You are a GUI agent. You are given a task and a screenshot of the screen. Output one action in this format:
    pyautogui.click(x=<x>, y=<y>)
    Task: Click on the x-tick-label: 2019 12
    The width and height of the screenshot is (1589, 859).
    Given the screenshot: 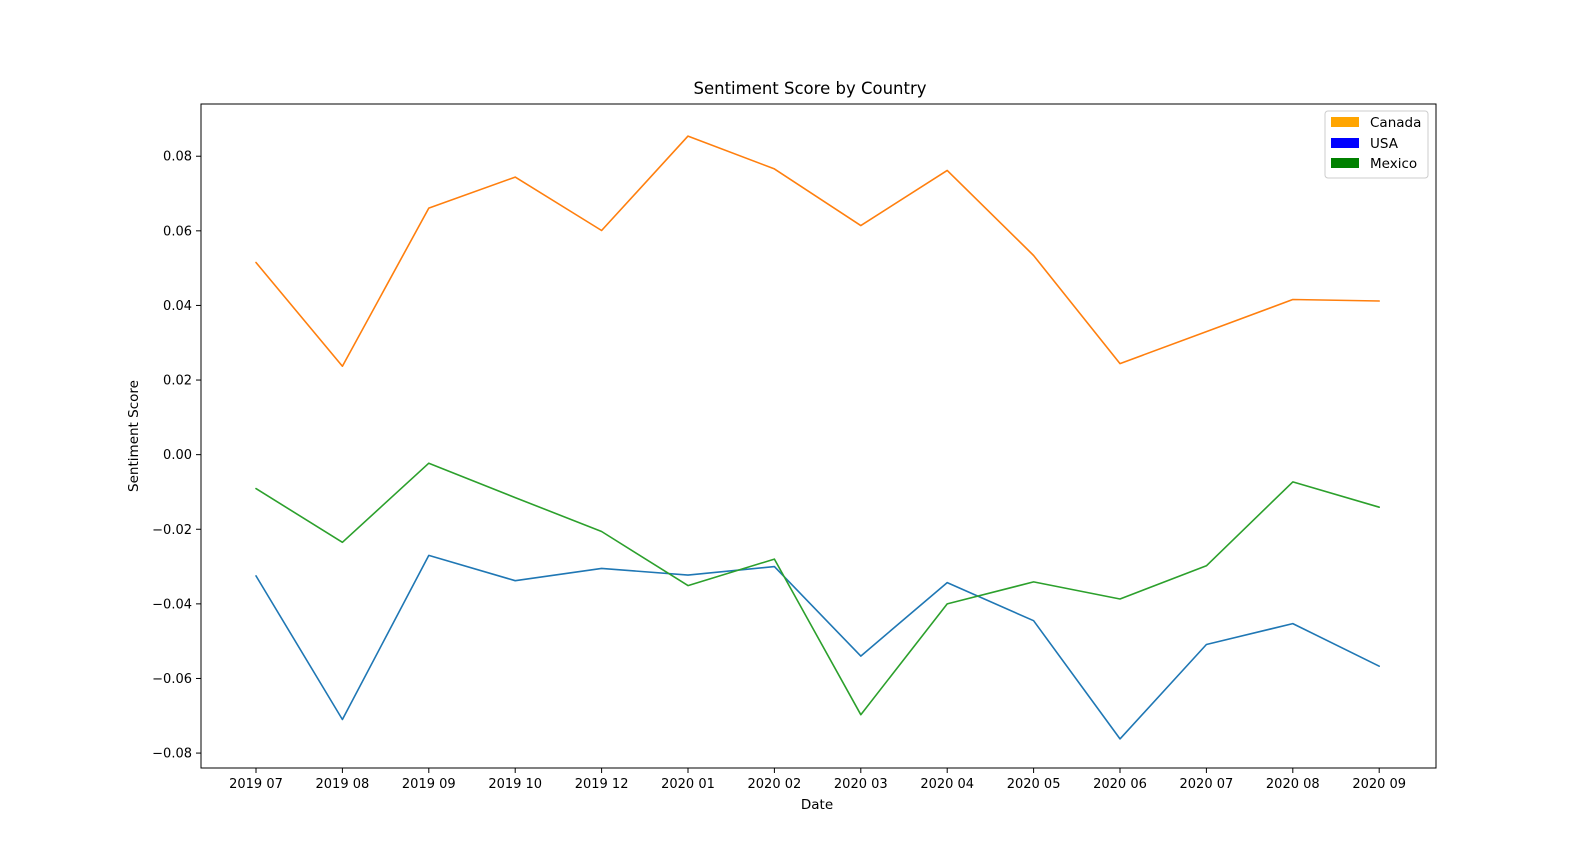 What is the action you would take?
    pyautogui.click(x=602, y=784)
    